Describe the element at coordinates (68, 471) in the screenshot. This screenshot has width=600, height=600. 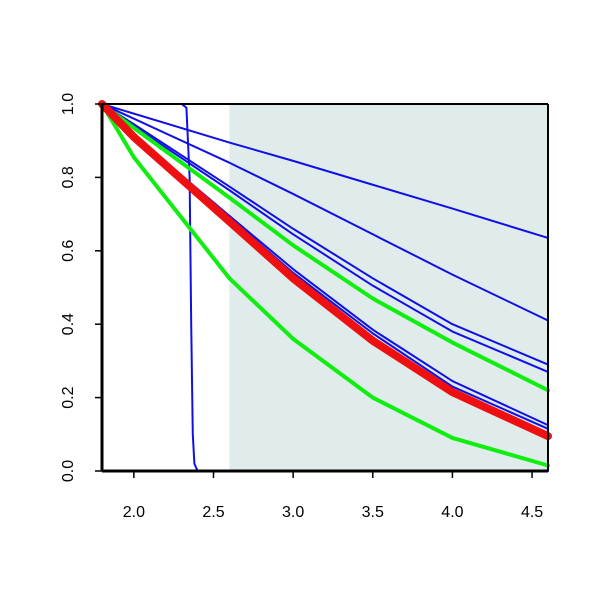
I see `y-tick-label: 0.0` at that location.